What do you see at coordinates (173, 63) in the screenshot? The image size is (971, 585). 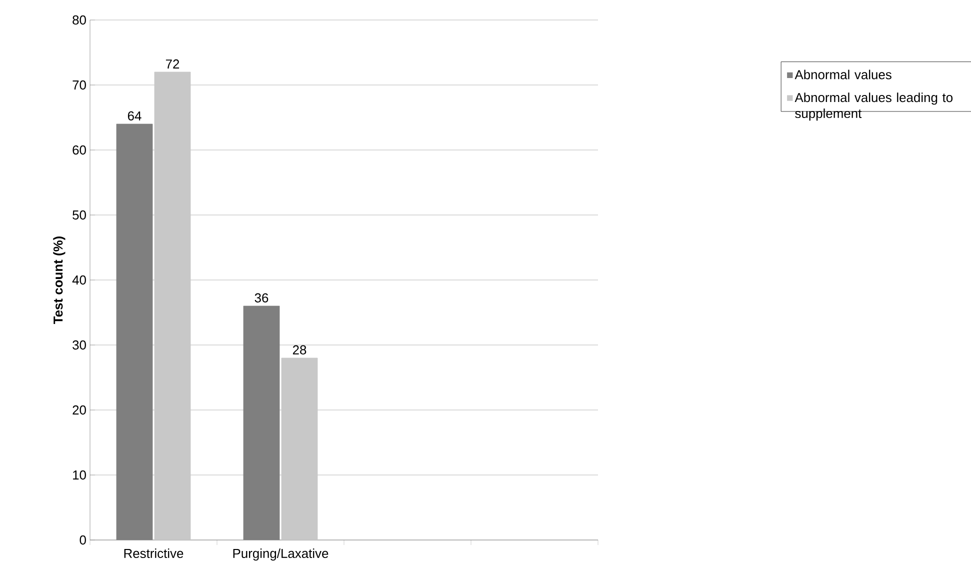 I see `data-label: 72` at bounding box center [173, 63].